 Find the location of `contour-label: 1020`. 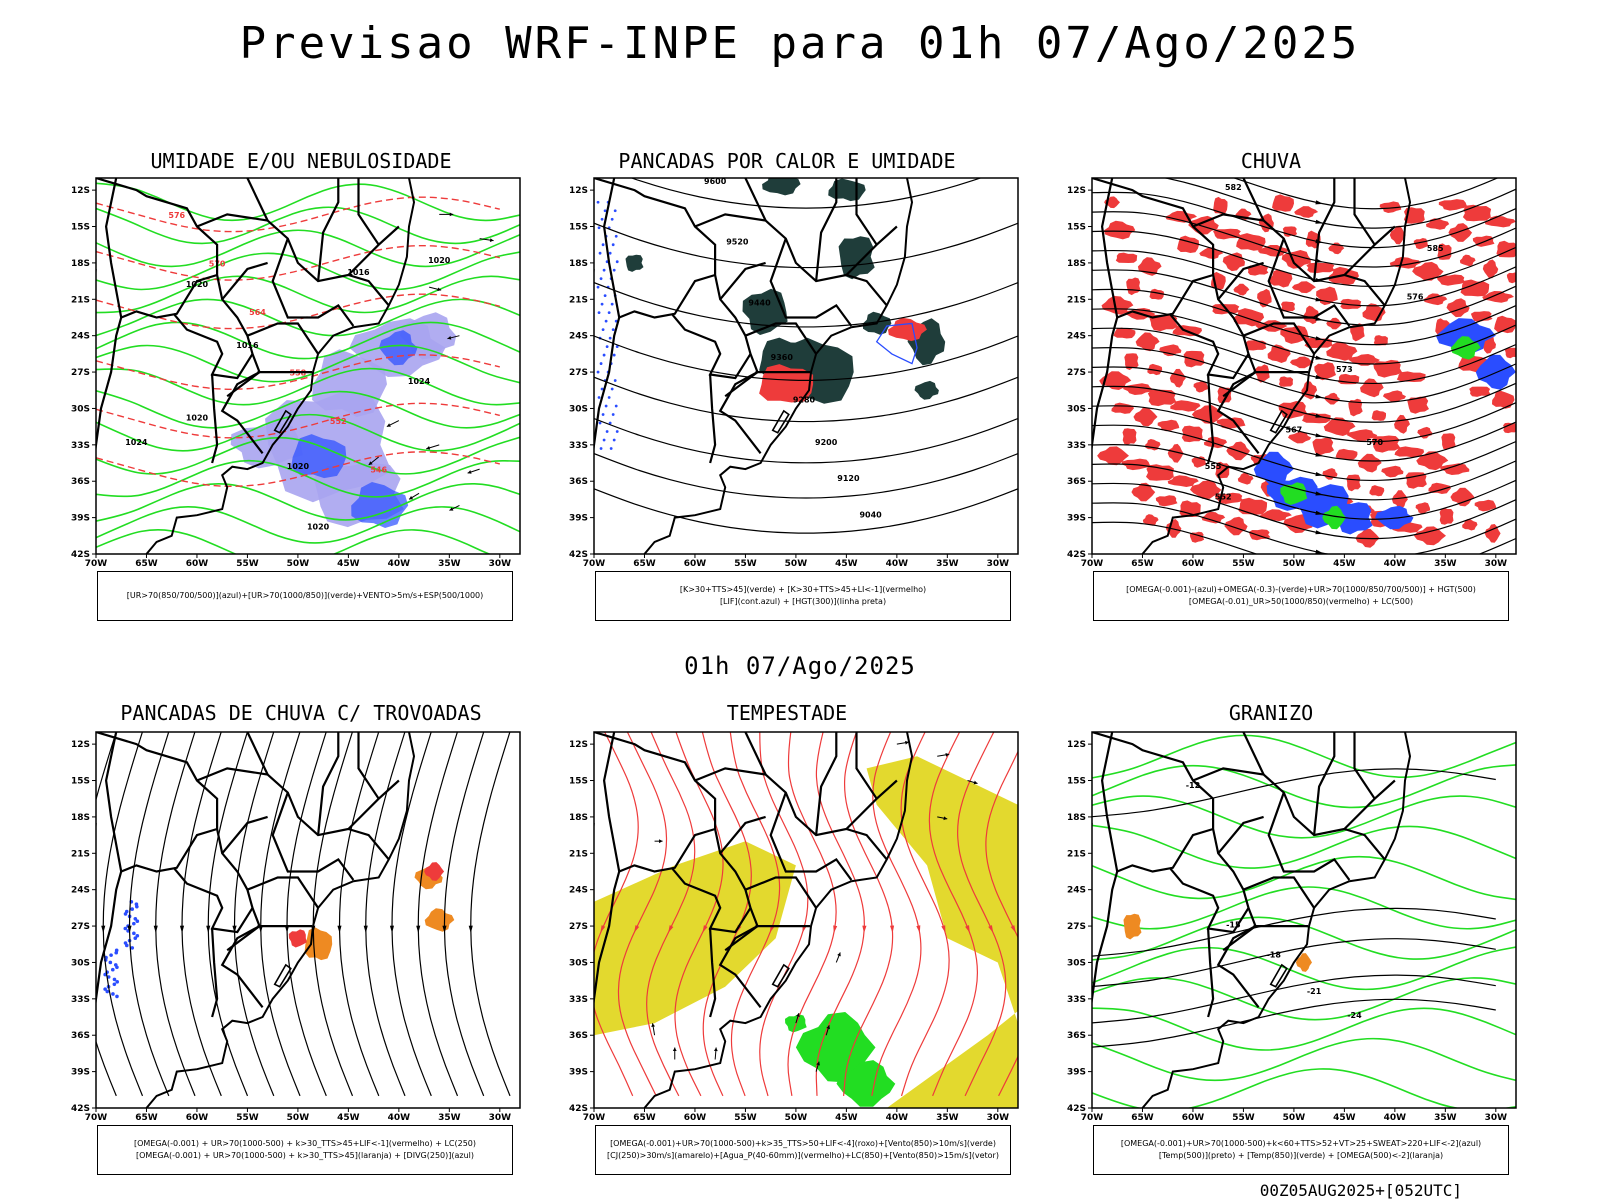

contour-label: 1020 is located at coordinates (197, 284).